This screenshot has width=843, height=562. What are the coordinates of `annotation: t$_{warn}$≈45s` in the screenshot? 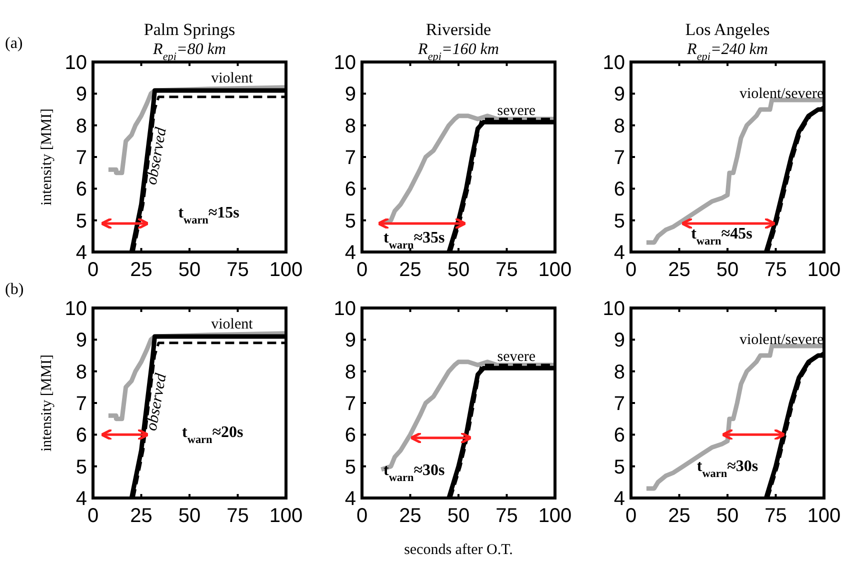 It's located at (721, 237).